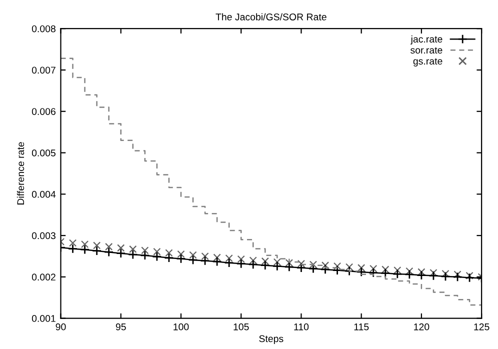 This screenshot has width=498, height=349. What do you see at coordinates (181, 326) in the screenshot?
I see `x-tick-label: 100` at bounding box center [181, 326].